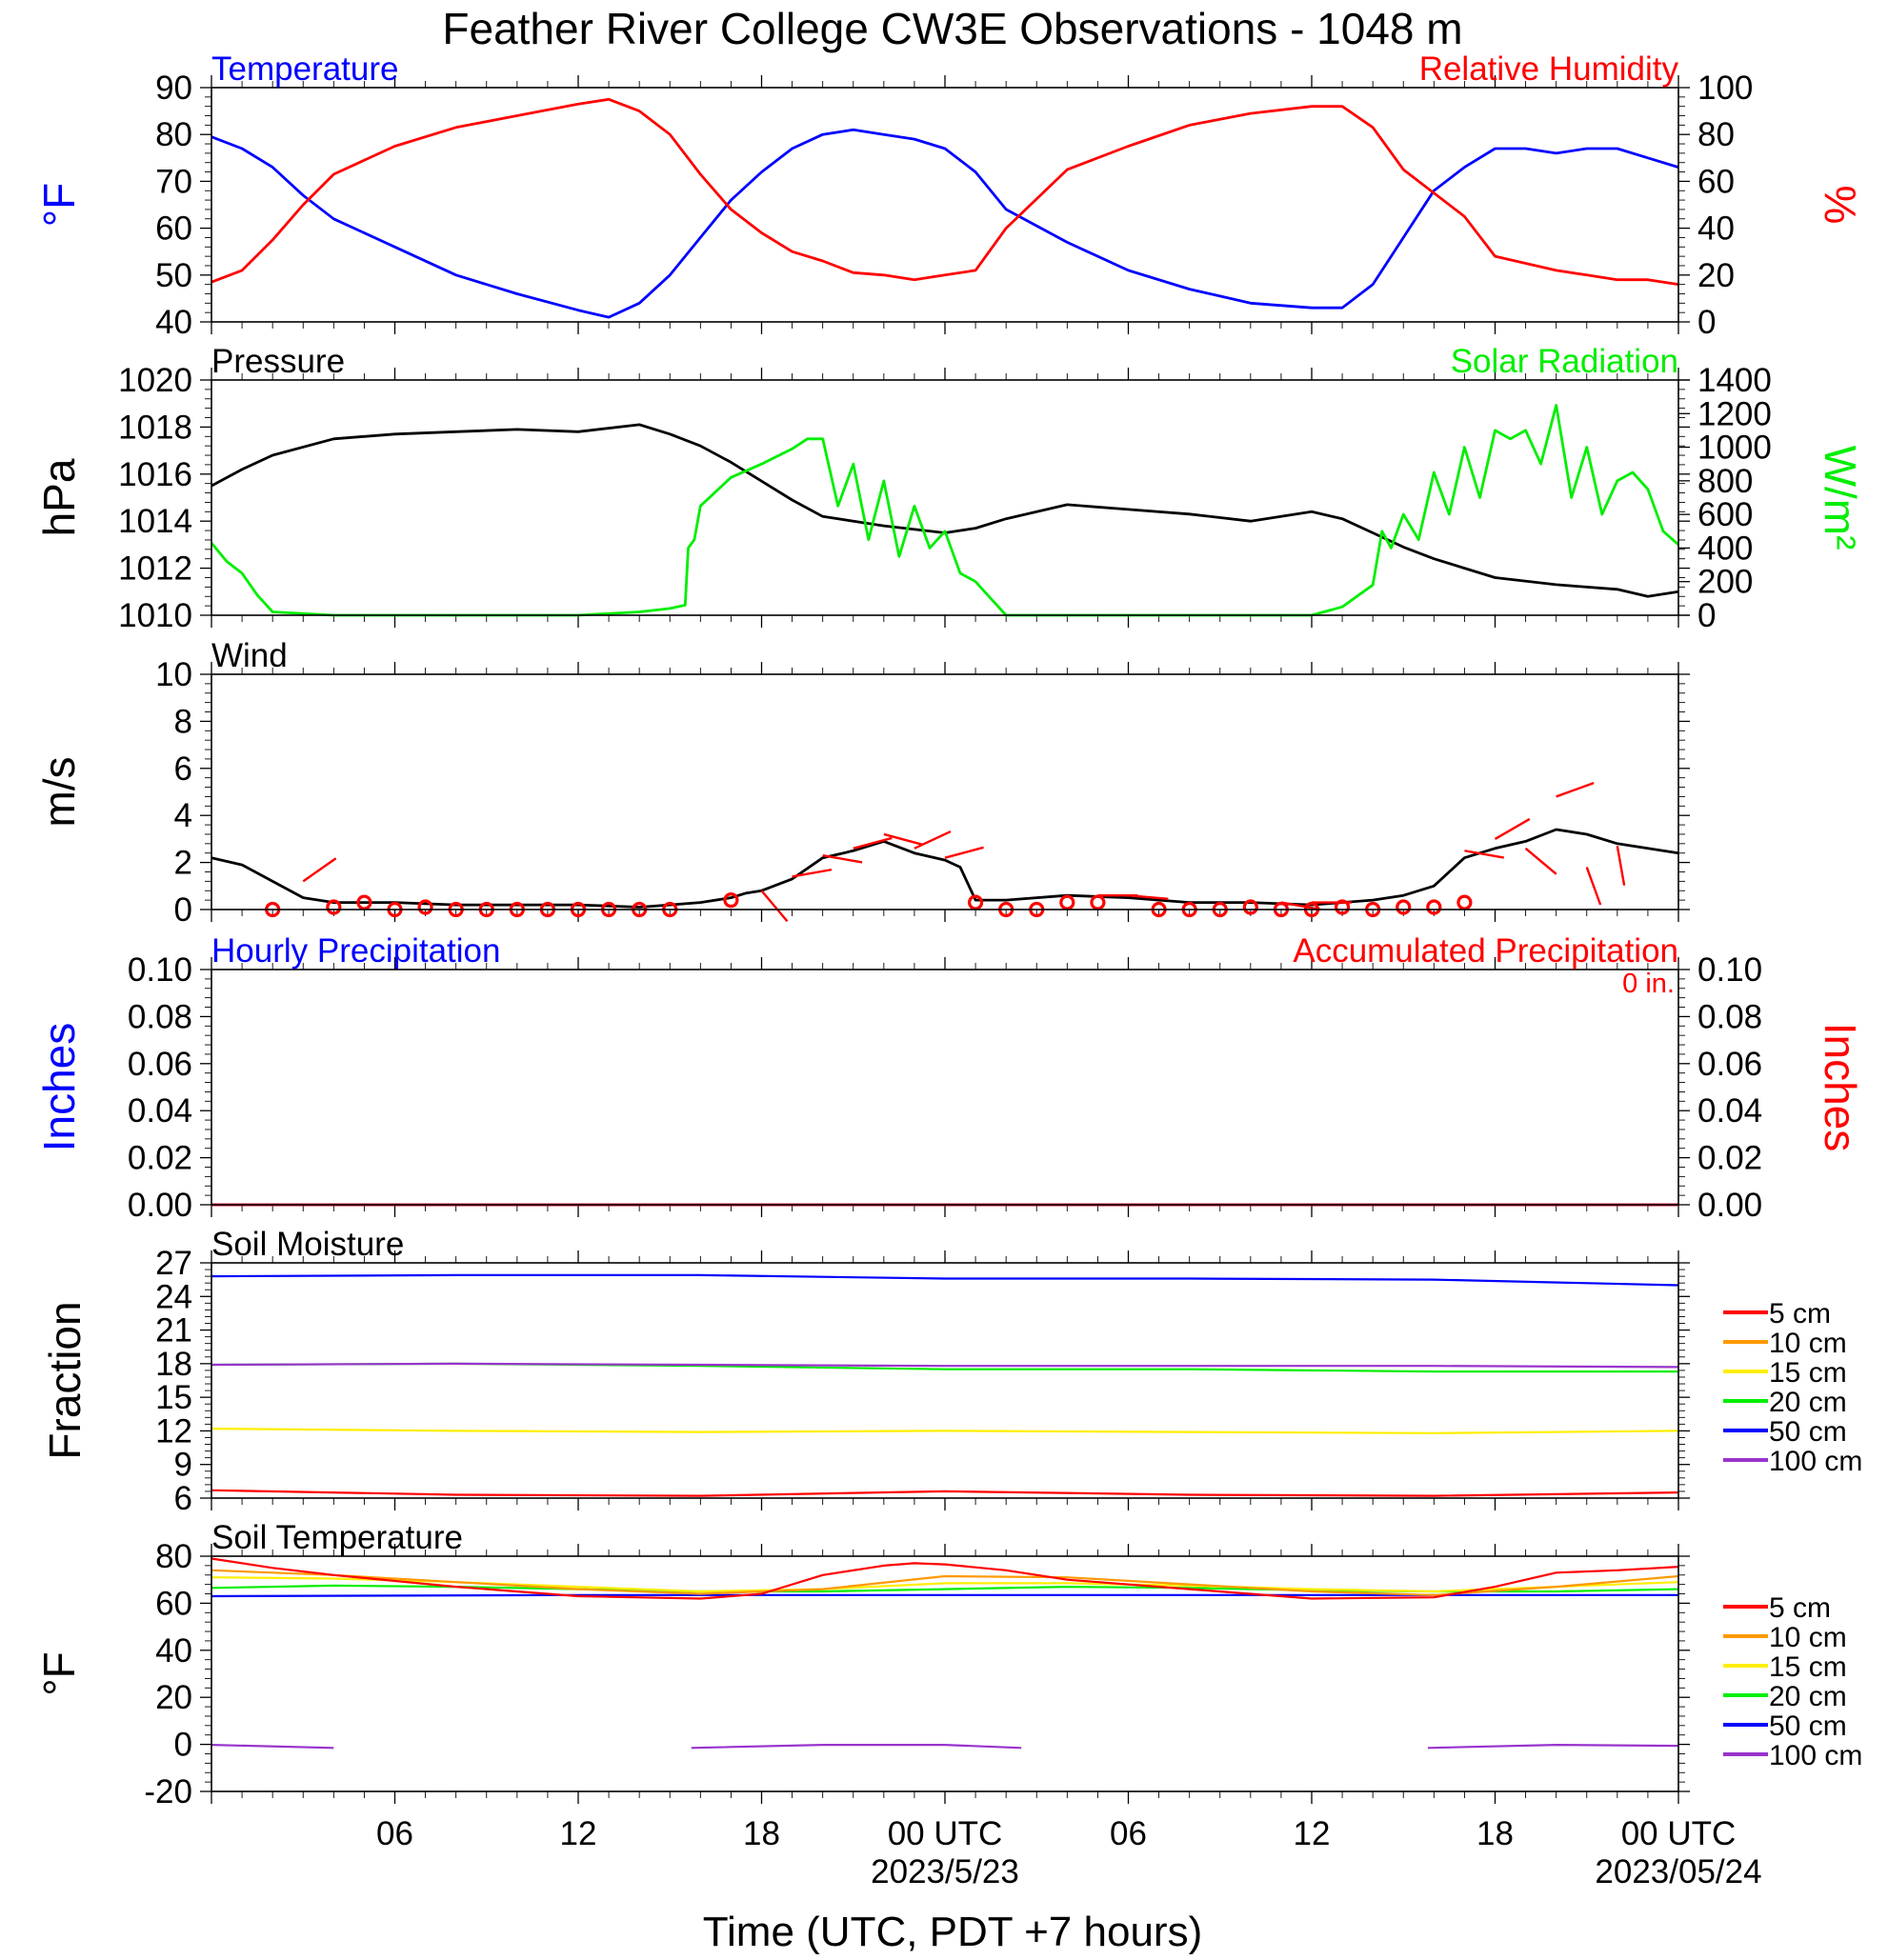 This screenshot has height=1960, width=1888. I want to click on series-15-cm, so click(945, 1431).